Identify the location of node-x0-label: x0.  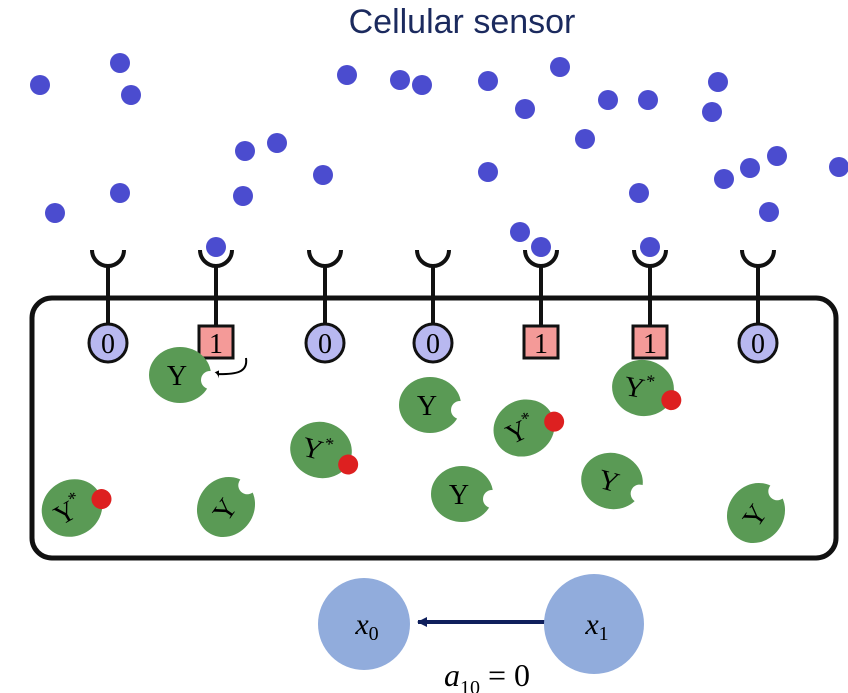
(366, 626).